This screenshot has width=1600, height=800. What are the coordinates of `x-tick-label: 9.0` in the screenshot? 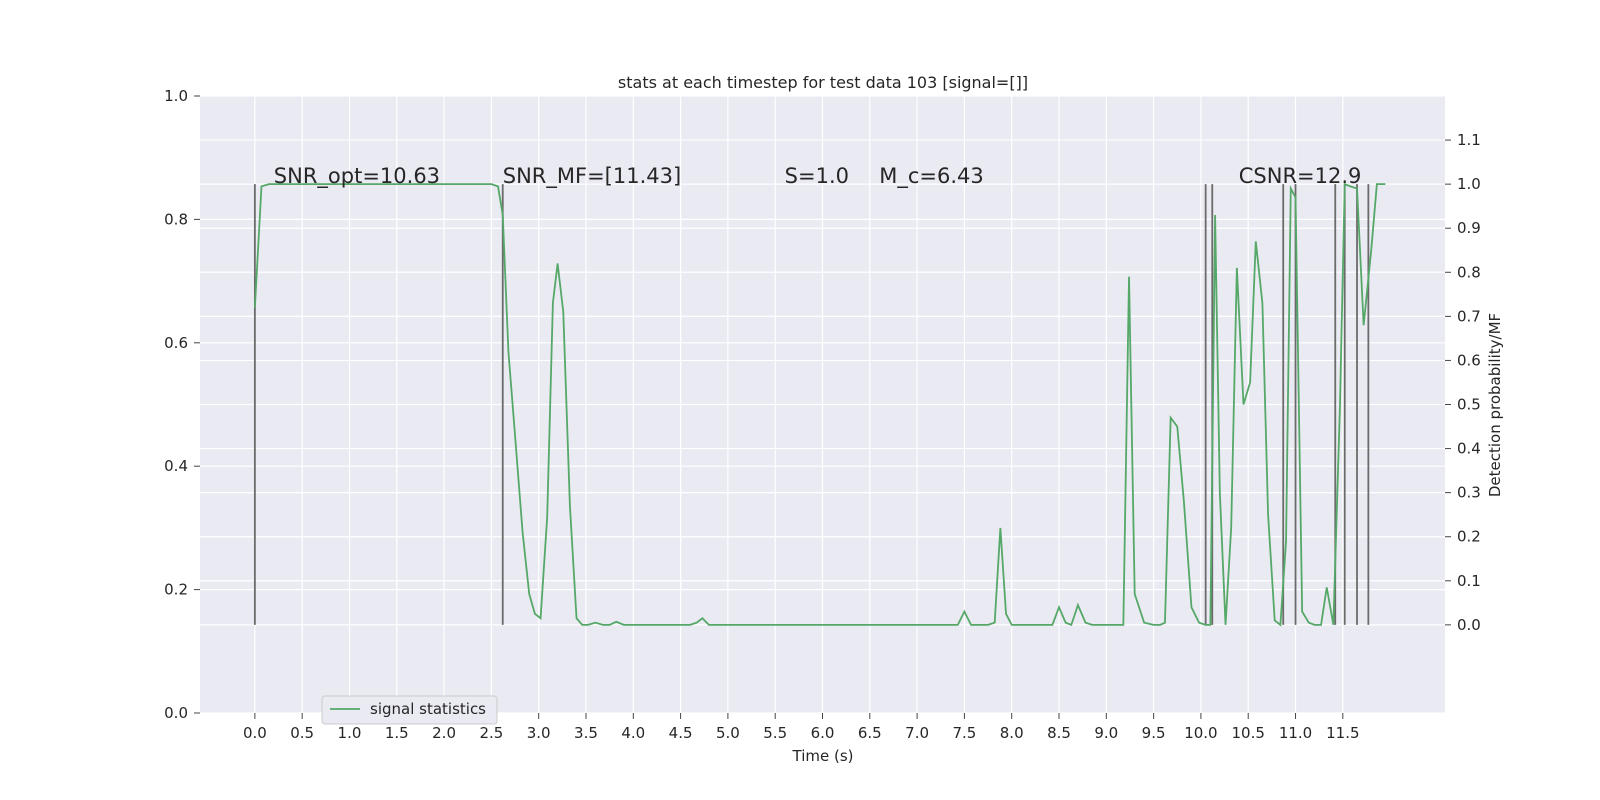 It's located at (1106, 733).